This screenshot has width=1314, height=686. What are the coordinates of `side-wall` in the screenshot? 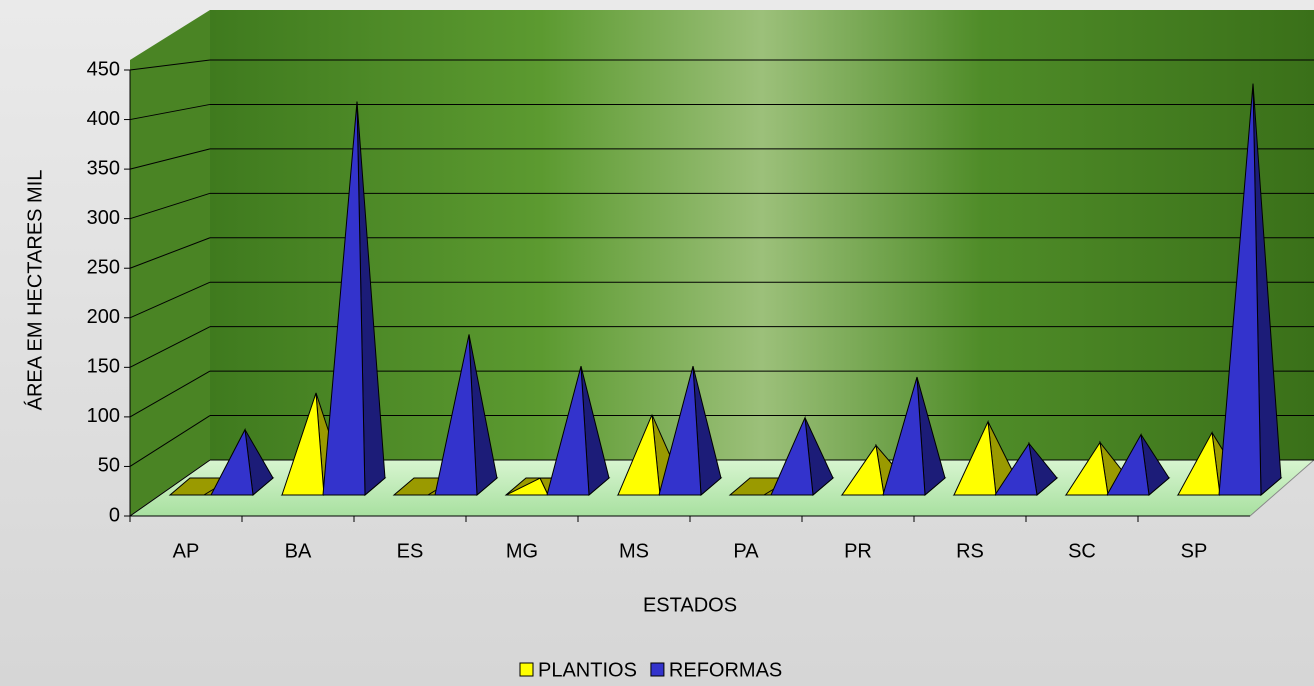 It's located at (170, 263).